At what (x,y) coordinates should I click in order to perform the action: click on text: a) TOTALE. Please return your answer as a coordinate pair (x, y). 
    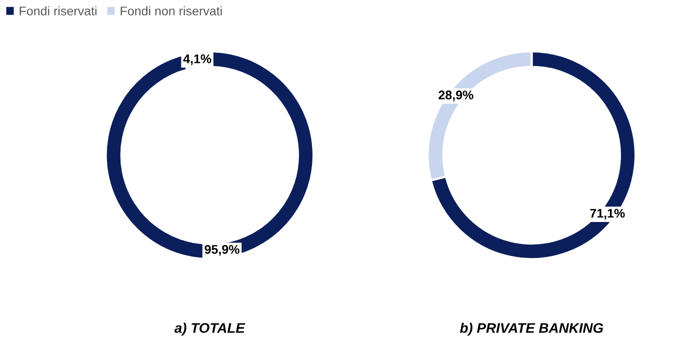
    Looking at the image, I should click on (210, 329).